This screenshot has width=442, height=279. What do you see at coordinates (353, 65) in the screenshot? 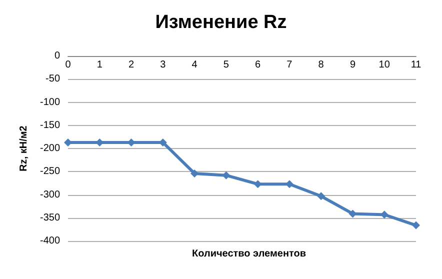
I see `x-tick-label: 9` at bounding box center [353, 65].